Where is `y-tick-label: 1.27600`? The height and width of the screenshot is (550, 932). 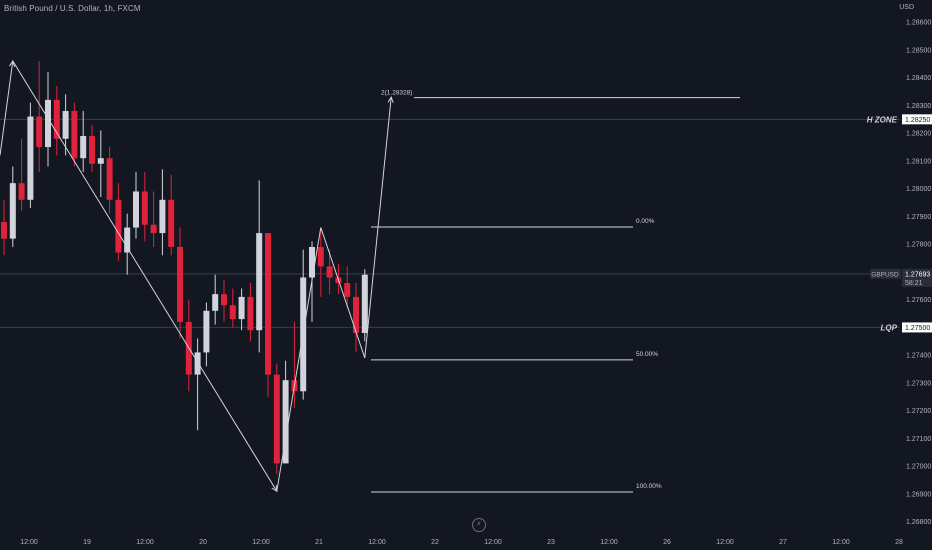
y-tick-label: 1.27600 is located at coordinates (918, 300).